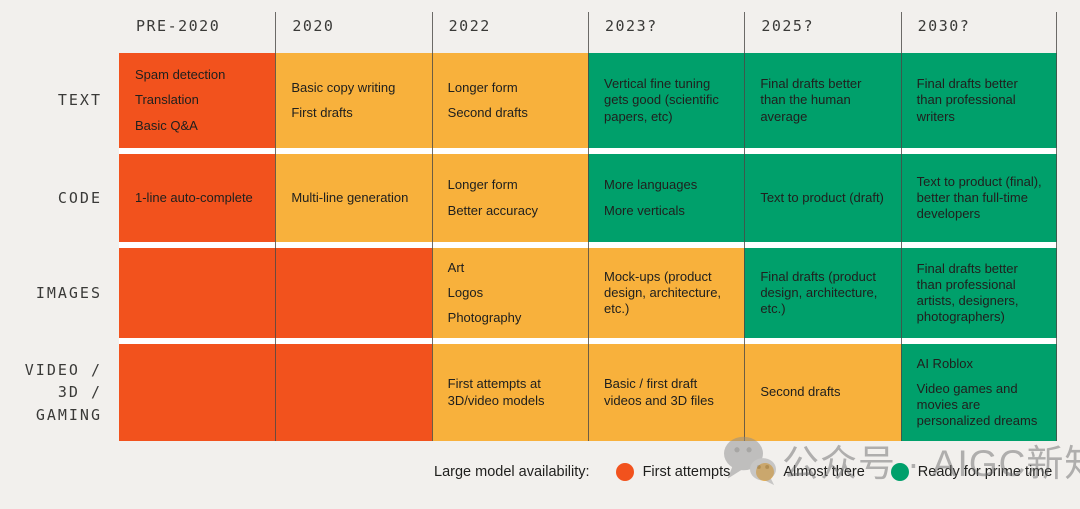 The height and width of the screenshot is (509, 1080). I want to click on cell-item: Basic Q&A, so click(166, 125).